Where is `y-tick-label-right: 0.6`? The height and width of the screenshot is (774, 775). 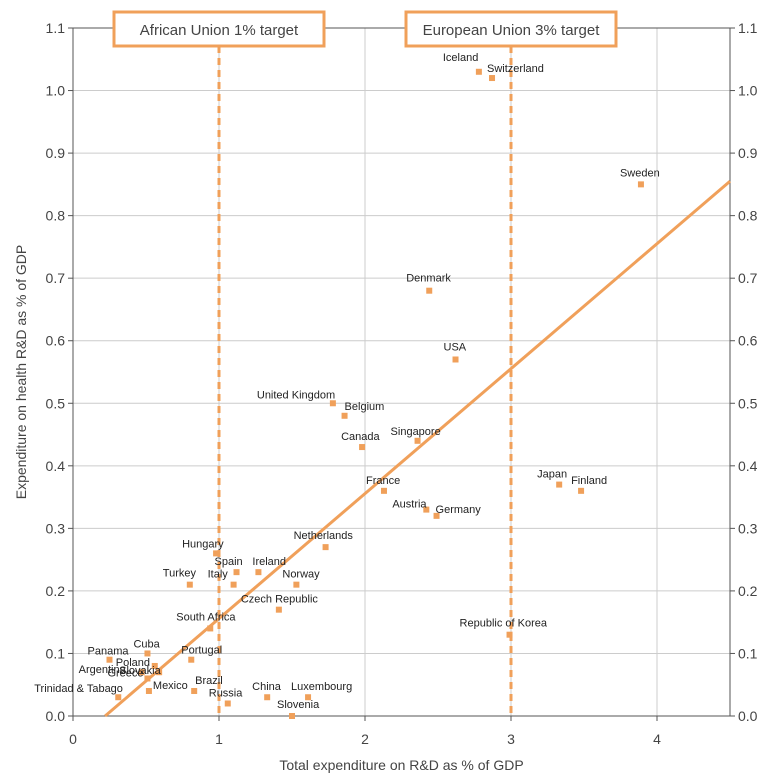 y-tick-label-right: 0.6 is located at coordinates (748, 341).